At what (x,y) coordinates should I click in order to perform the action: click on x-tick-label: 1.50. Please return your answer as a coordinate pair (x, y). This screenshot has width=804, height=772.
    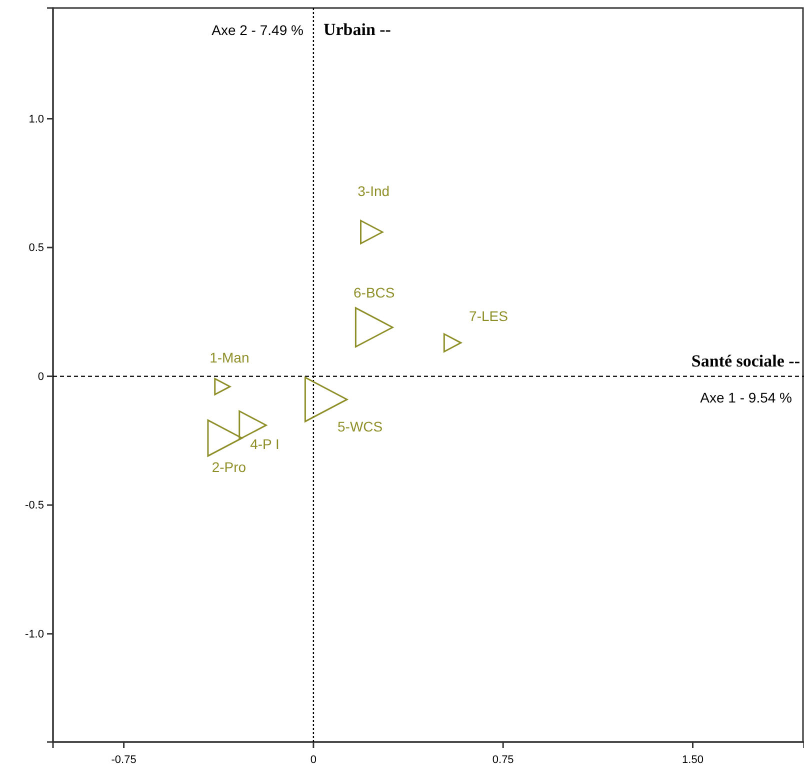
    Looking at the image, I should click on (693, 760).